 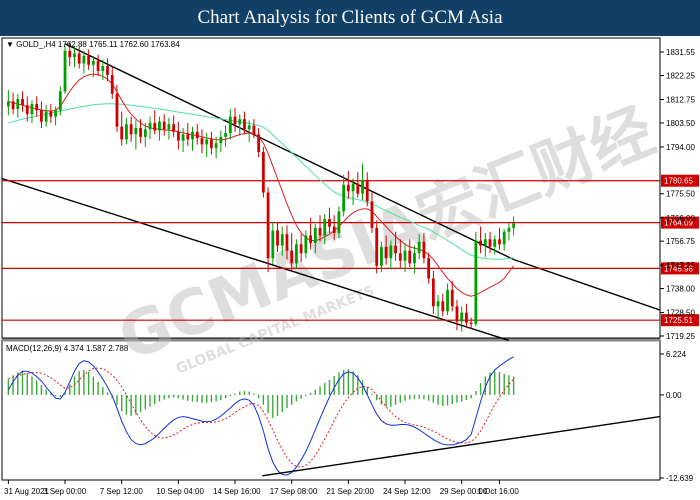 I want to click on level-label: 1780.65, so click(x=678, y=181).